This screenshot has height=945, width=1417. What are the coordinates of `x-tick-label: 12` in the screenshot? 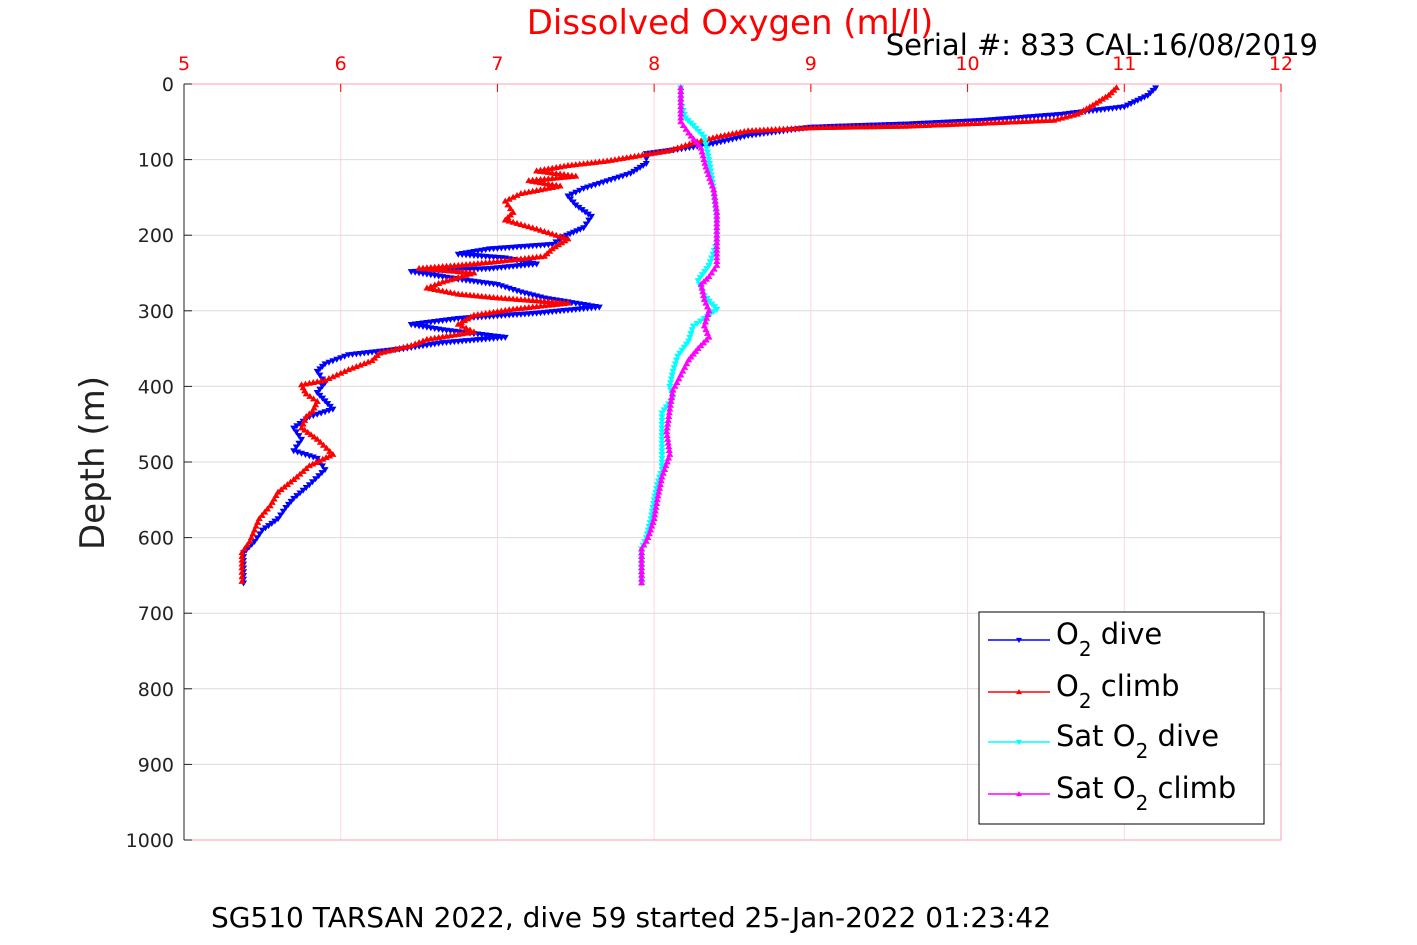 It's located at (1281, 64).